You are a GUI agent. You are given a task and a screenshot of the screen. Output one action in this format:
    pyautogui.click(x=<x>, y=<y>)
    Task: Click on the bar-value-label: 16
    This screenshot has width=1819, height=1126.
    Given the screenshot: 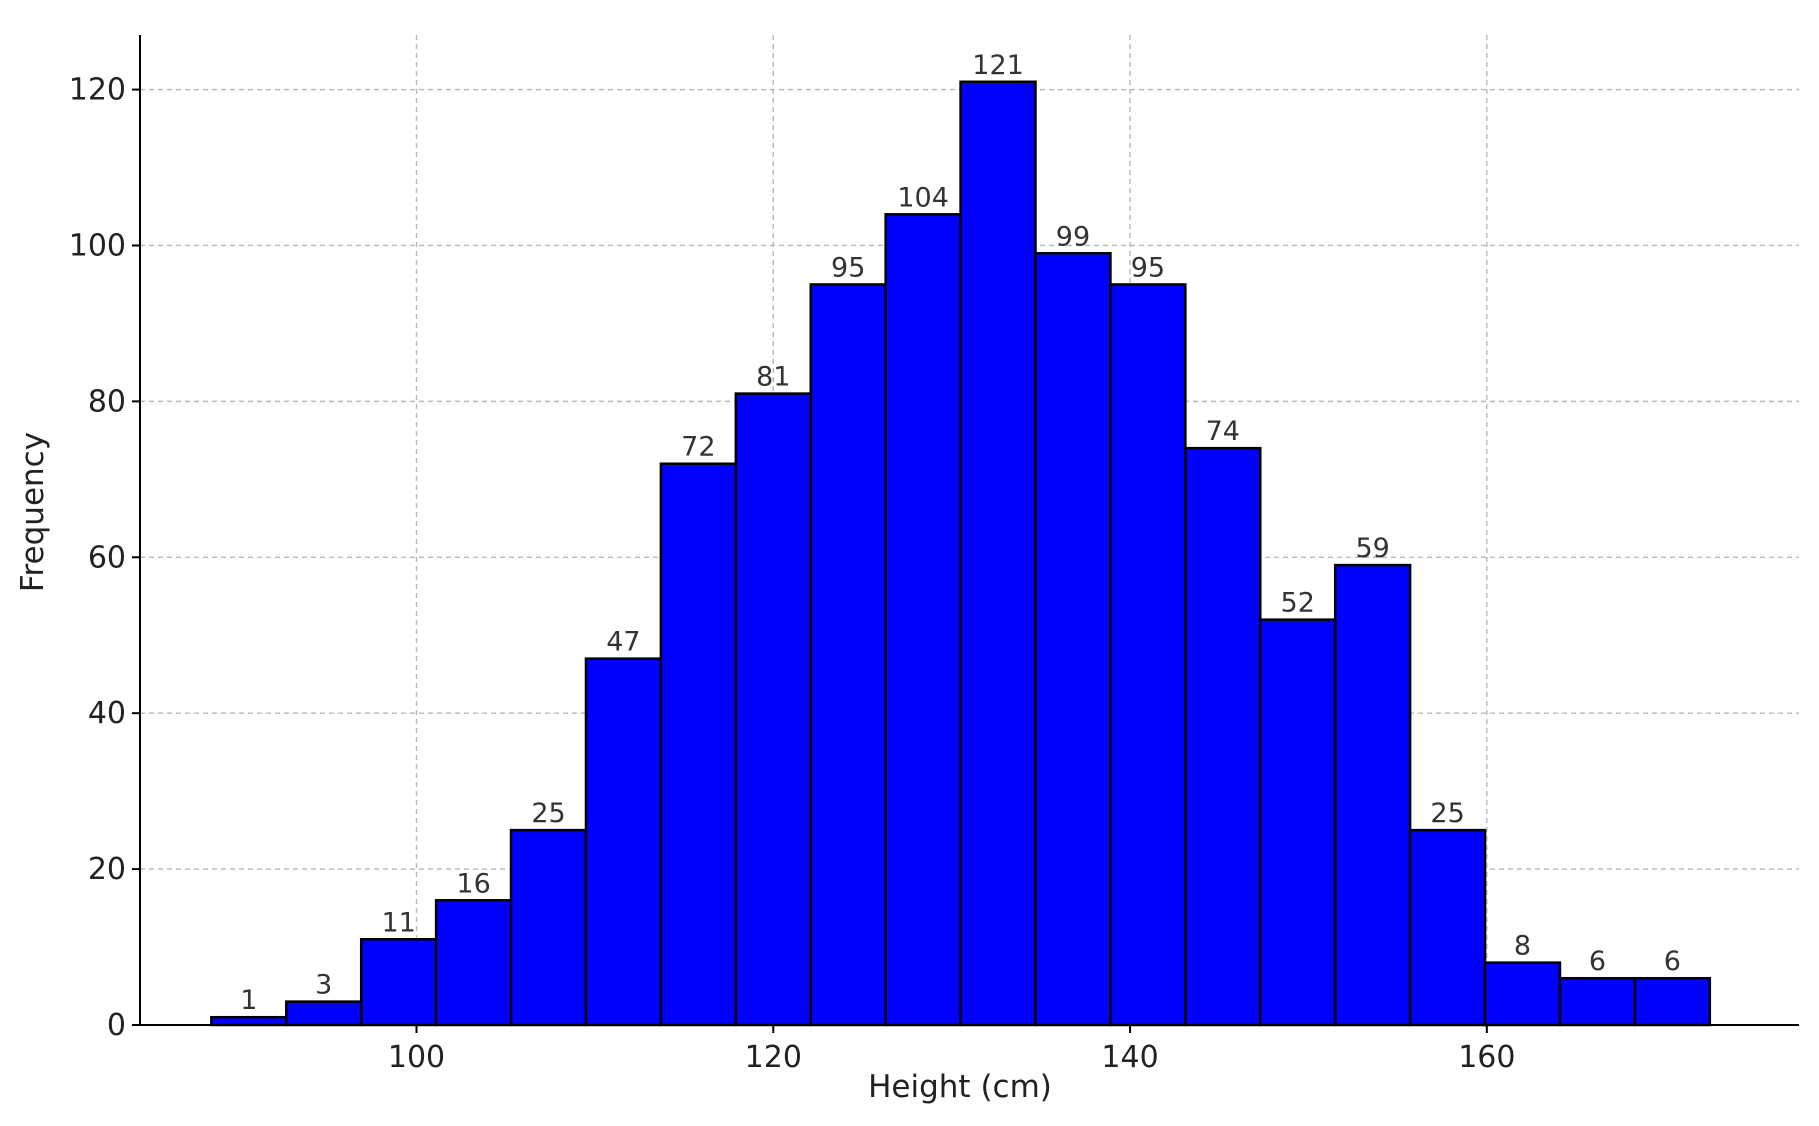 What is the action you would take?
    pyautogui.click(x=473, y=883)
    